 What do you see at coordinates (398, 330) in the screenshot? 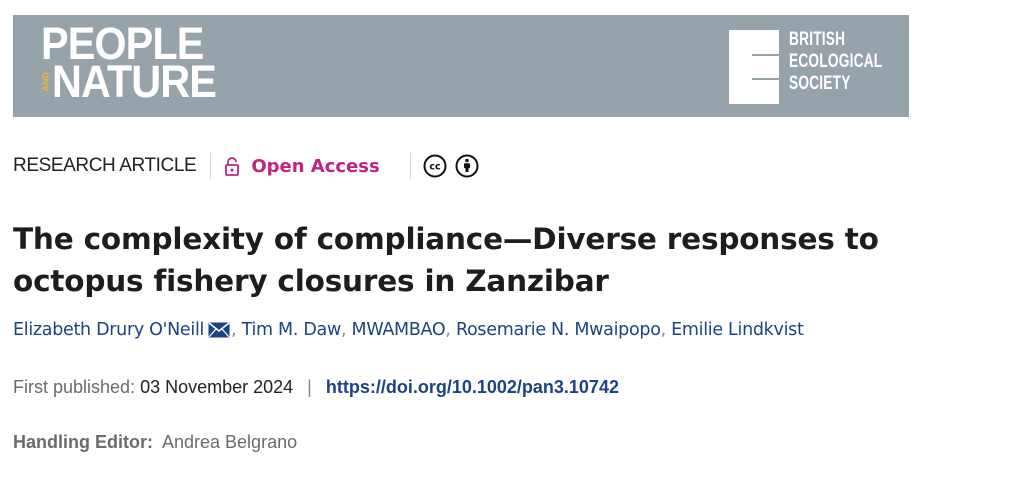
I see `author-link: MWAMBAO` at bounding box center [398, 330].